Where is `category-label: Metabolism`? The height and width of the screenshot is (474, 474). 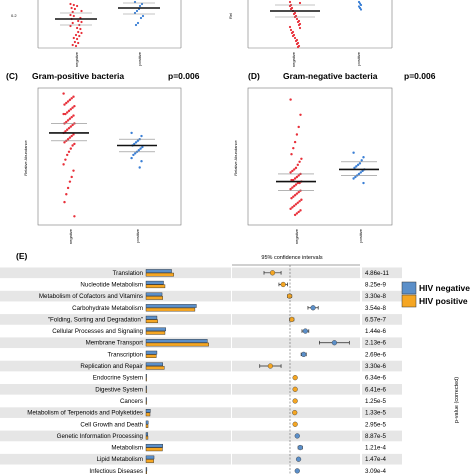 category-label: Metabolism is located at coordinates (127, 448).